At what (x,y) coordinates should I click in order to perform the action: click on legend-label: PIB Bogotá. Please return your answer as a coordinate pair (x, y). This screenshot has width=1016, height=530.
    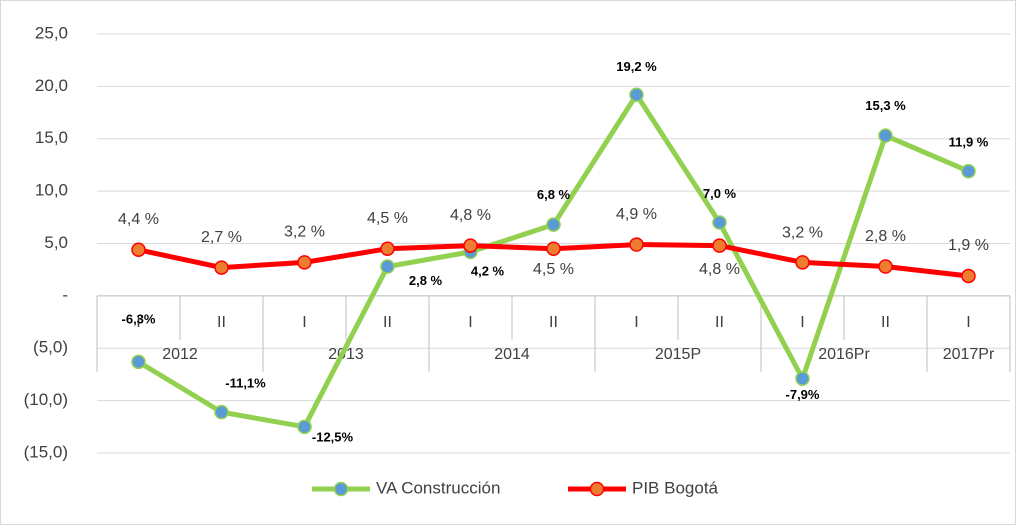
    Looking at the image, I should click on (675, 487).